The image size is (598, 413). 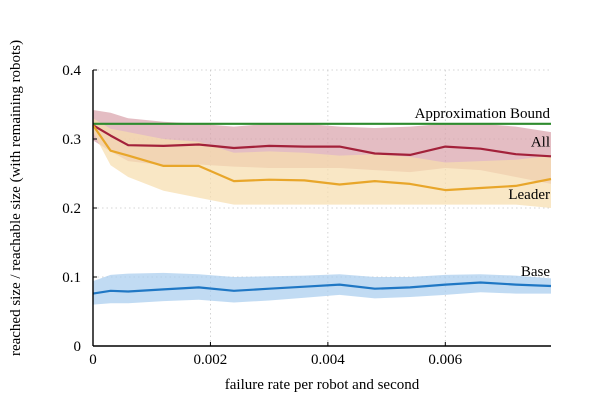 I want to click on band-base, so click(x=322, y=288).